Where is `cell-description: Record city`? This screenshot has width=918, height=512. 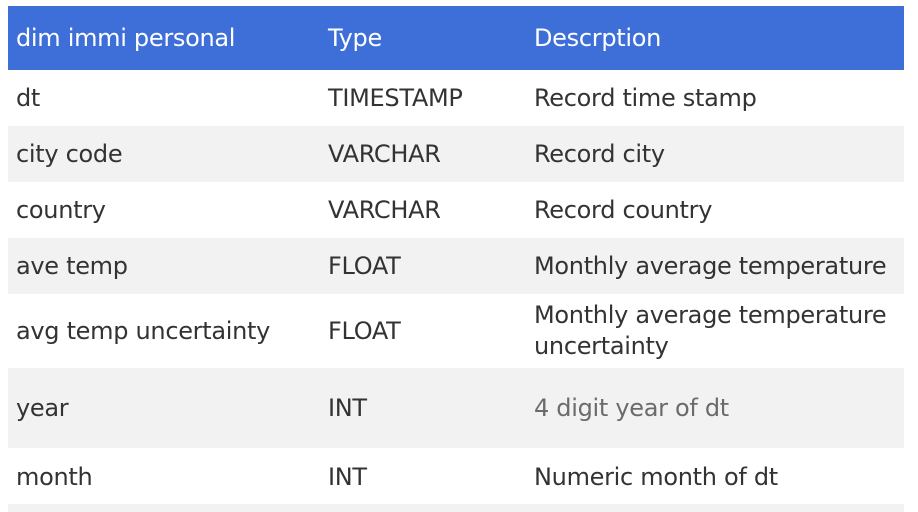 cell-description: Record city is located at coordinates (715, 154).